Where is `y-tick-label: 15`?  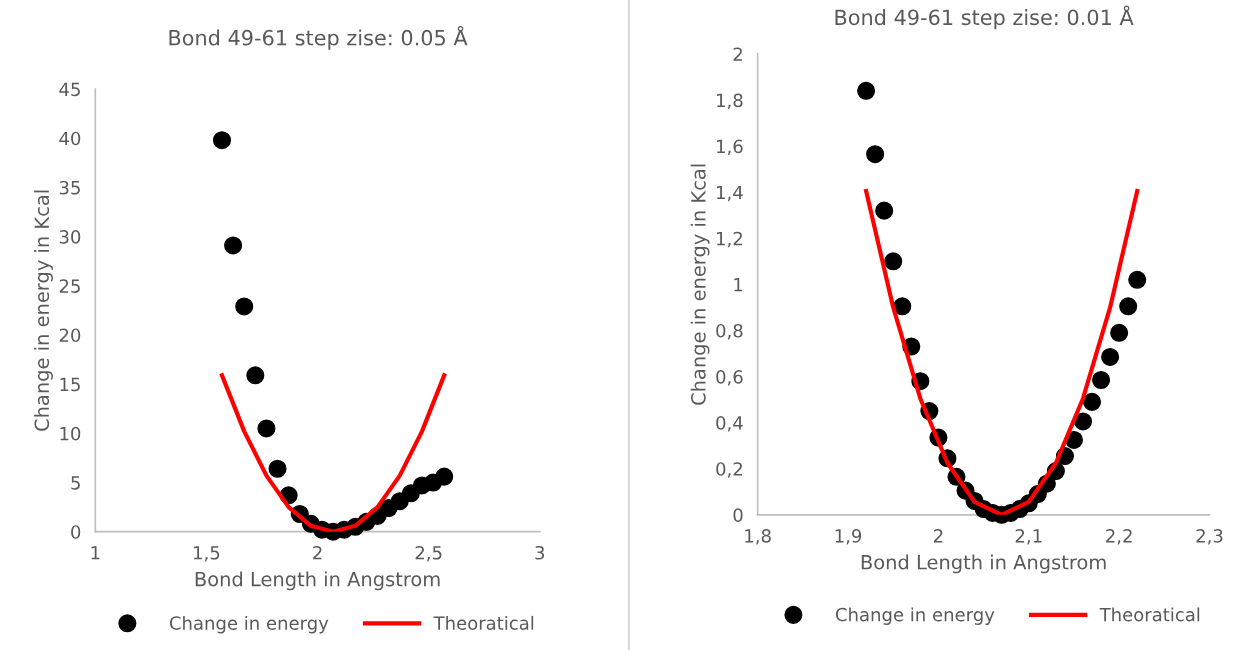
y-tick-label: 15 is located at coordinates (70, 384).